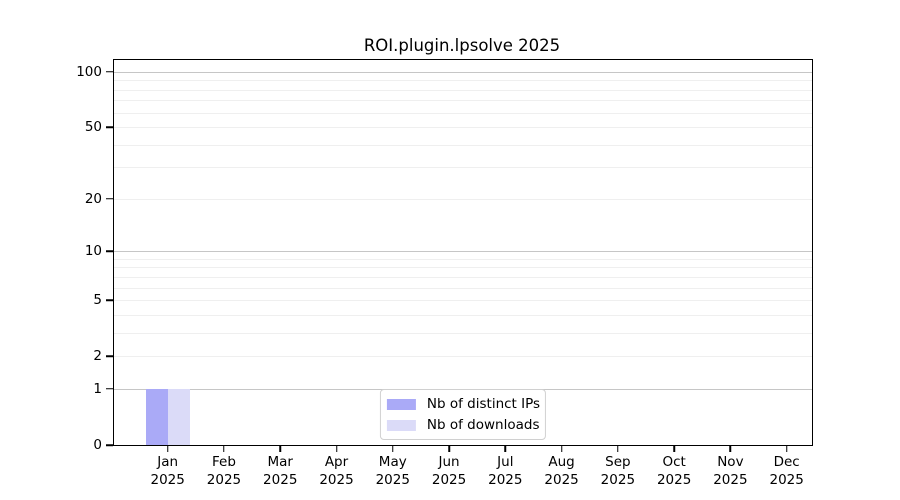  What do you see at coordinates (97, 300) in the screenshot?
I see `y-tick-label: 5` at bounding box center [97, 300].